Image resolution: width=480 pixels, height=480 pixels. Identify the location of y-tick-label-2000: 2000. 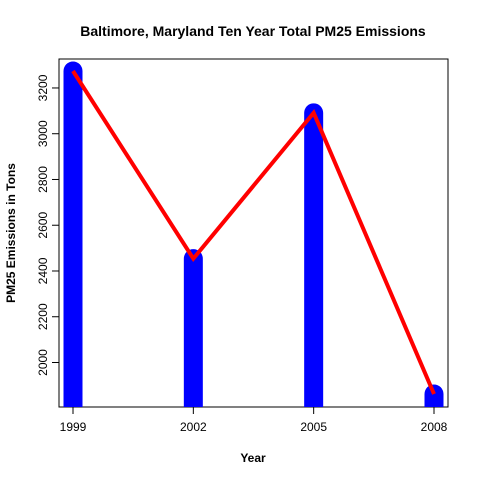
(43, 362).